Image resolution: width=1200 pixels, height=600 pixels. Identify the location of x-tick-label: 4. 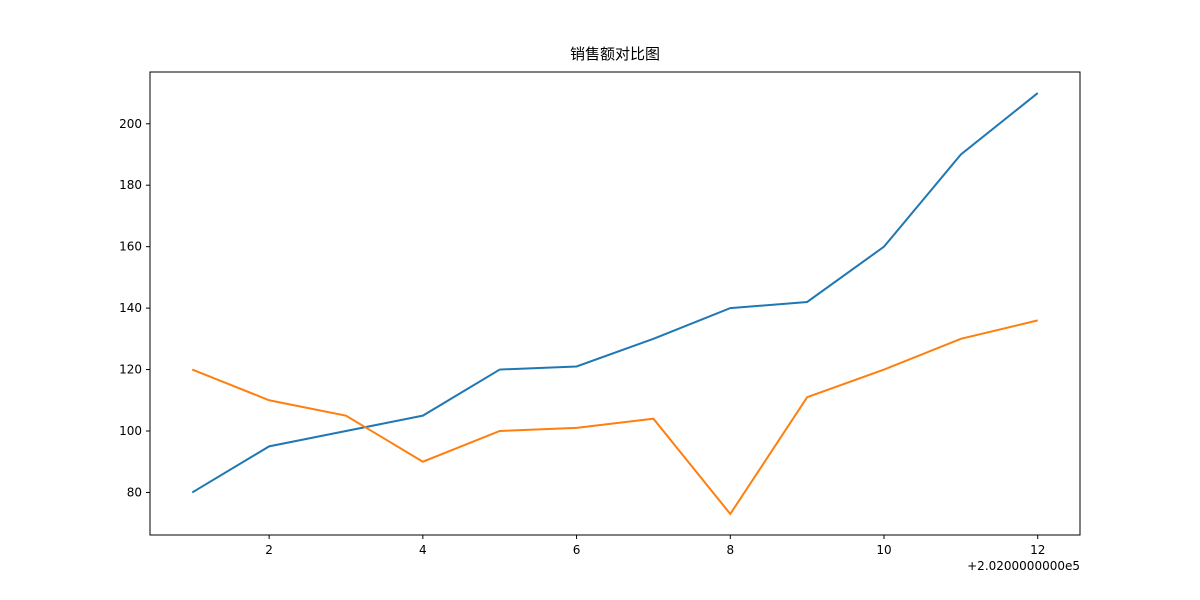
(423, 550).